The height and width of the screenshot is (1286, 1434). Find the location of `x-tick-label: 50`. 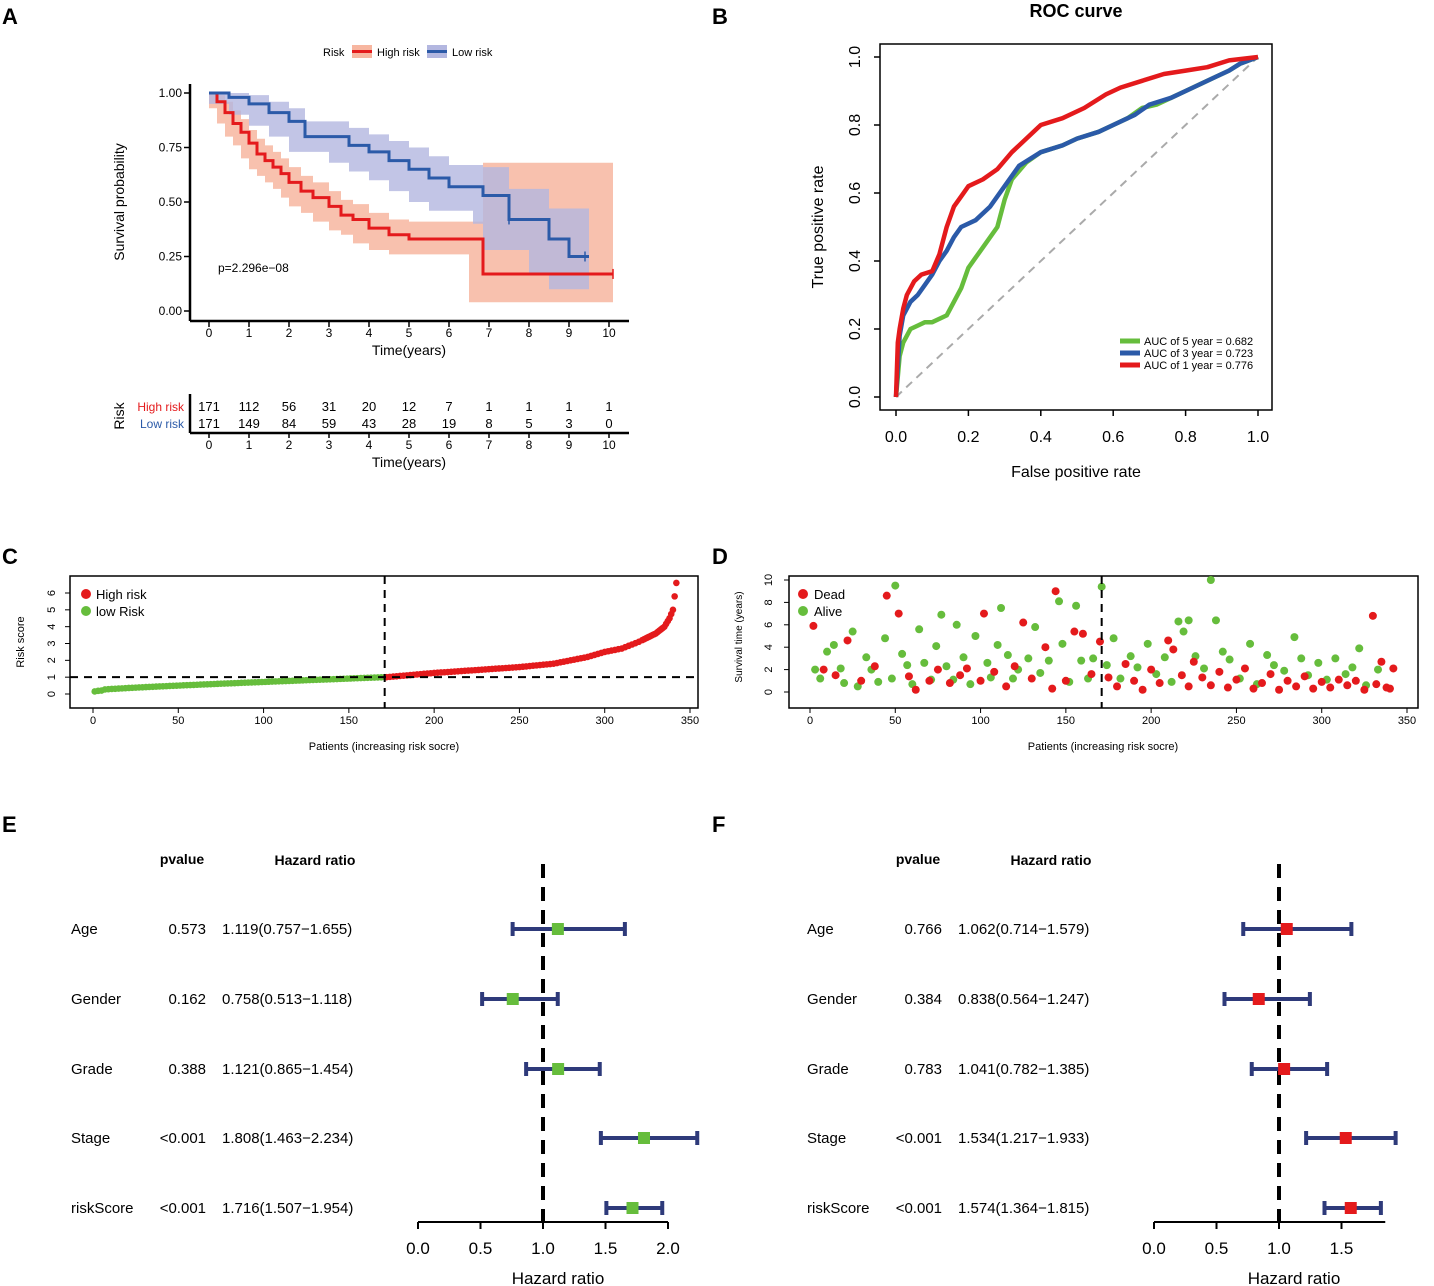

x-tick-label: 50 is located at coordinates (895, 721).